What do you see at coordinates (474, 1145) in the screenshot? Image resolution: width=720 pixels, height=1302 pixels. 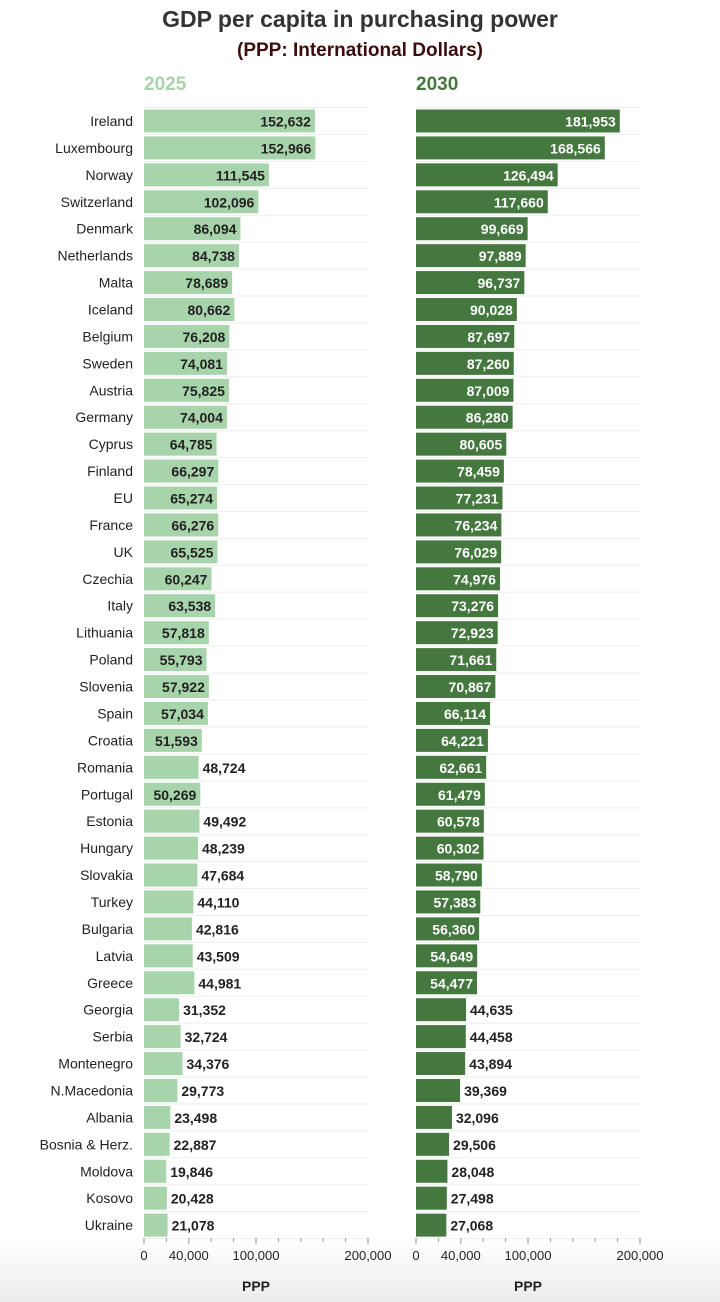 I see `data-label-2030: 29,506` at bounding box center [474, 1145].